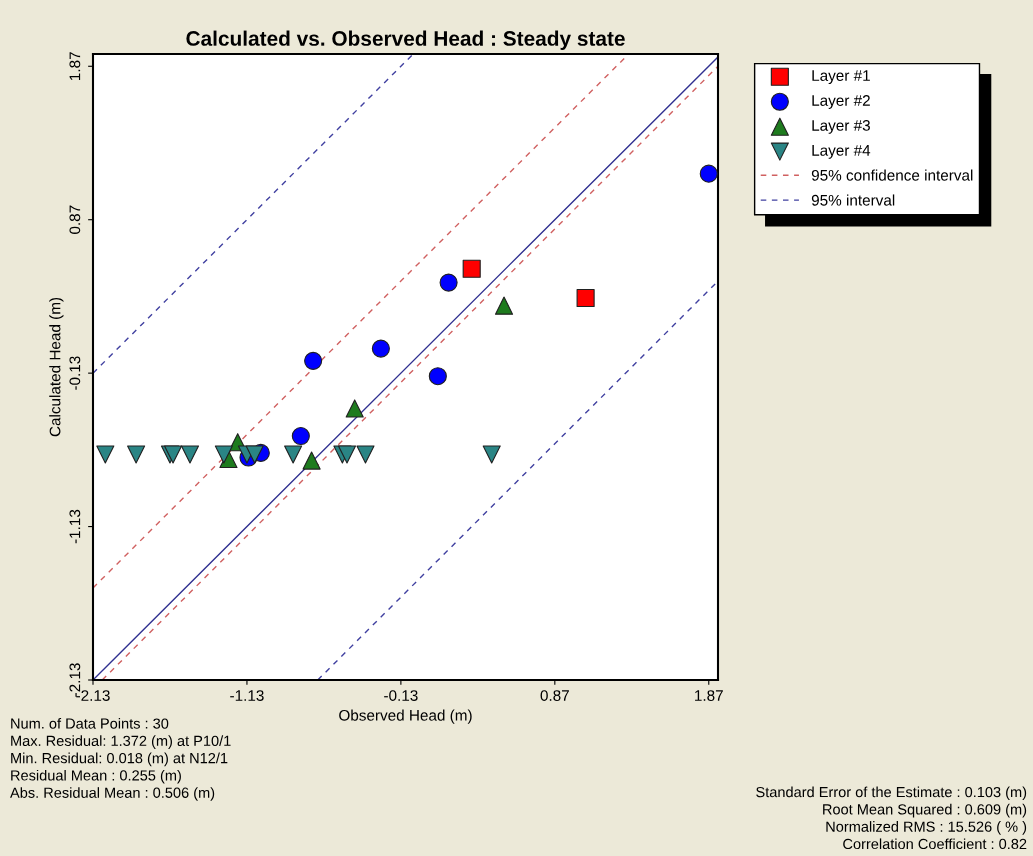 Image resolution: width=1033 pixels, height=856 pixels. What do you see at coordinates (841, 127) in the screenshot?
I see `legend-label: Layer #3` at bounding box center [841, 127].